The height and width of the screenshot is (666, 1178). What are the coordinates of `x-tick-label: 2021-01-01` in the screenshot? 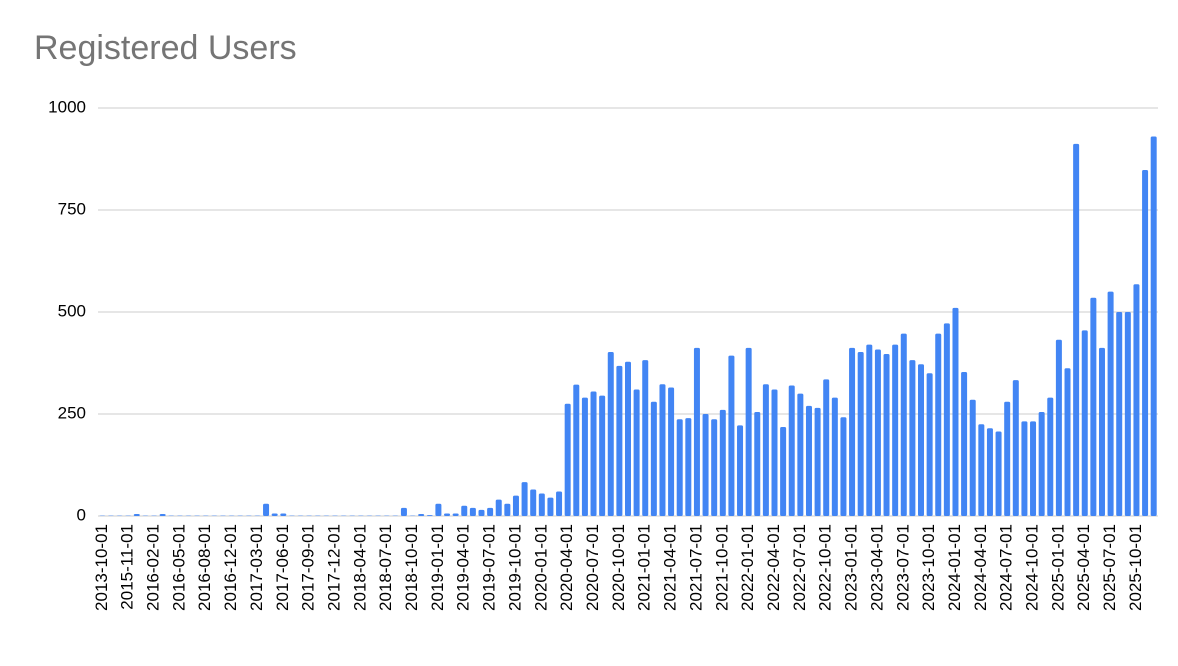 It's located at (644, 567).